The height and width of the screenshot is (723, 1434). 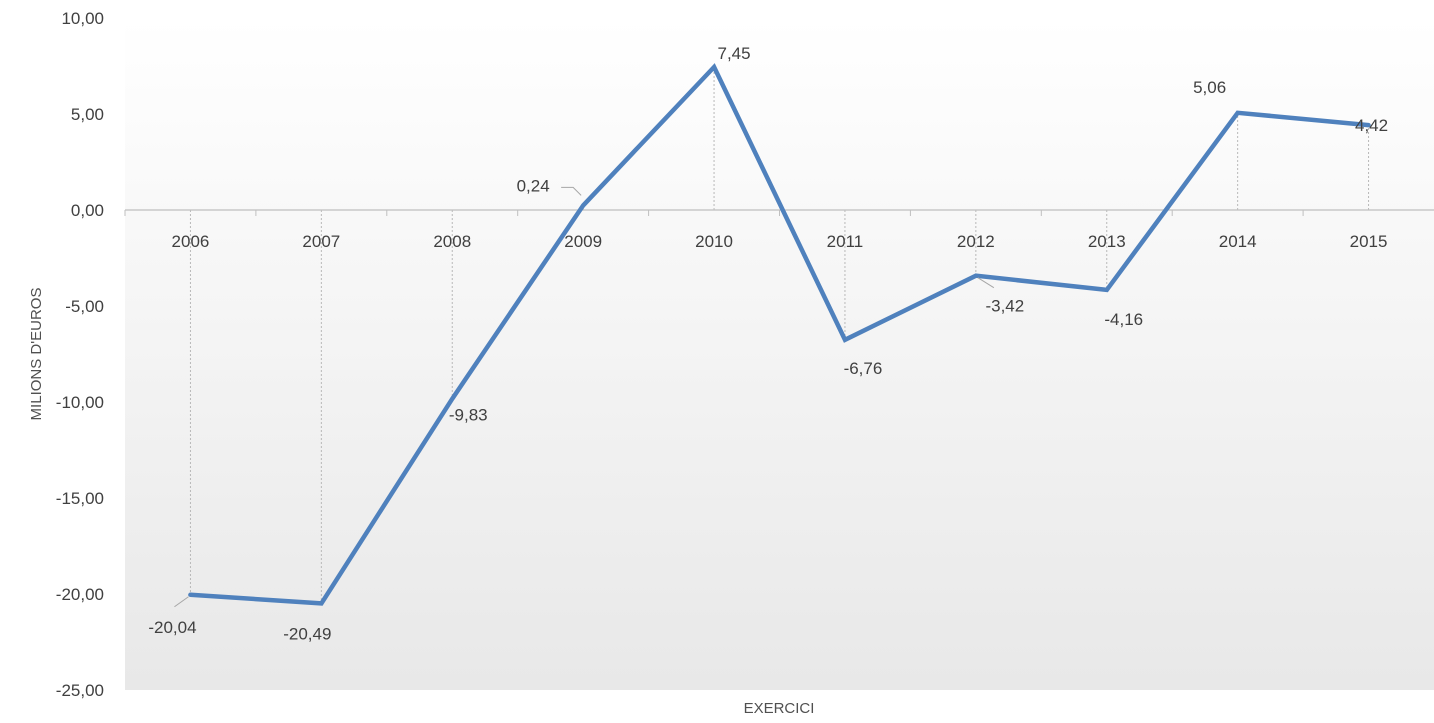 I want to click on x-tick-label: 2007, so click(x=321, y=241).